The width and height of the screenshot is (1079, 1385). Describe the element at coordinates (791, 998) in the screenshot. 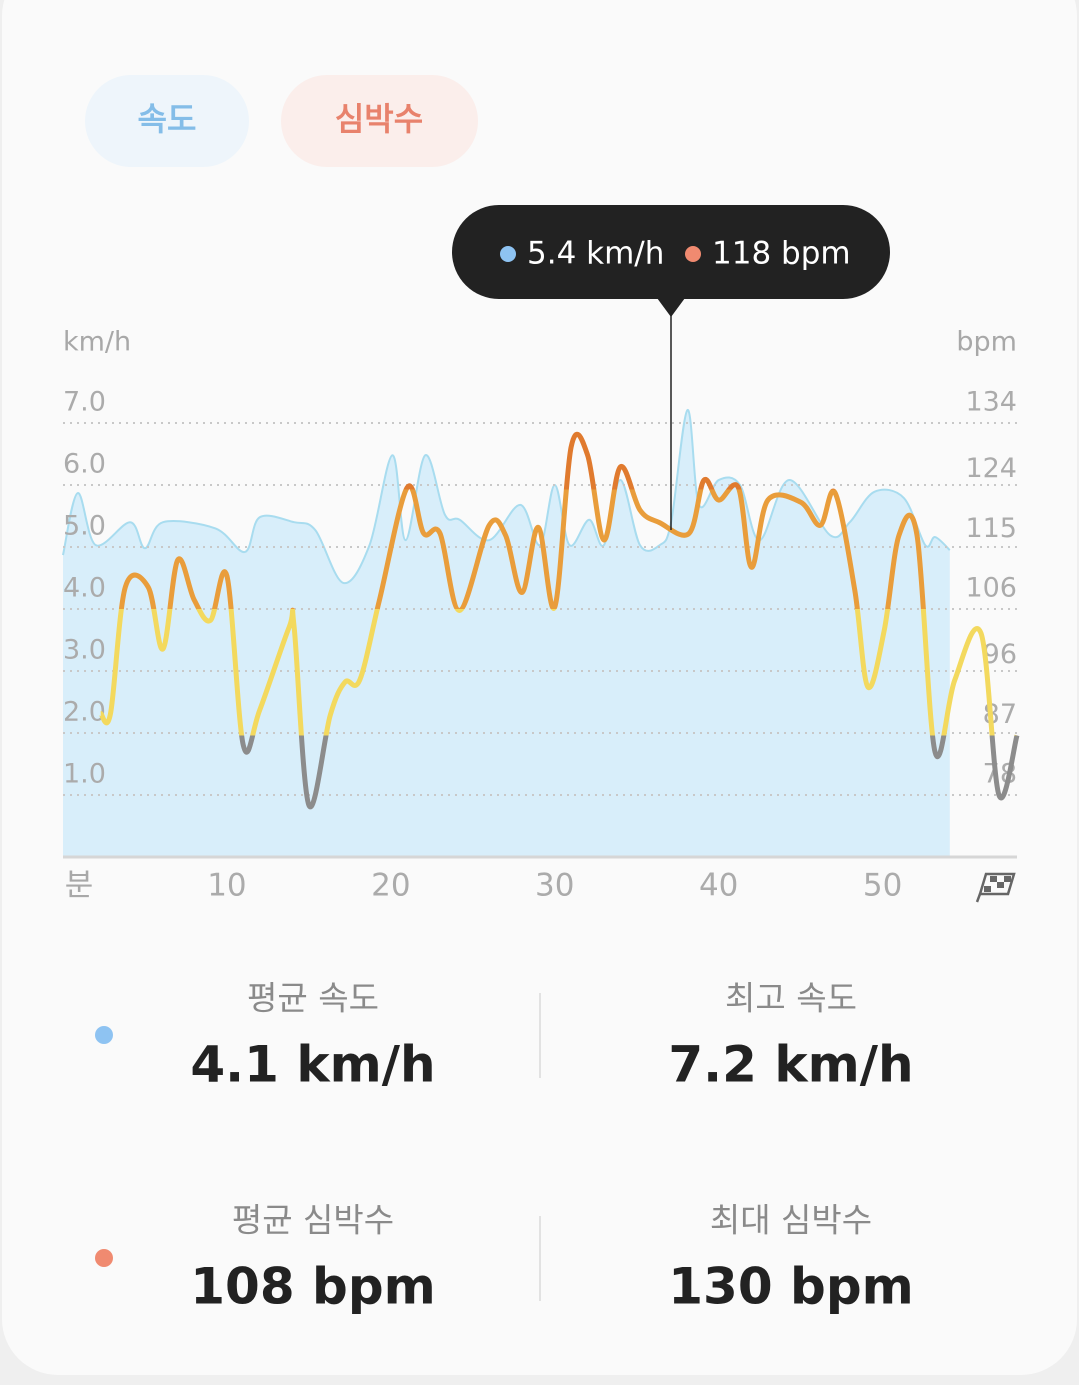

I see `stat-label: 최고 속도` at that location.